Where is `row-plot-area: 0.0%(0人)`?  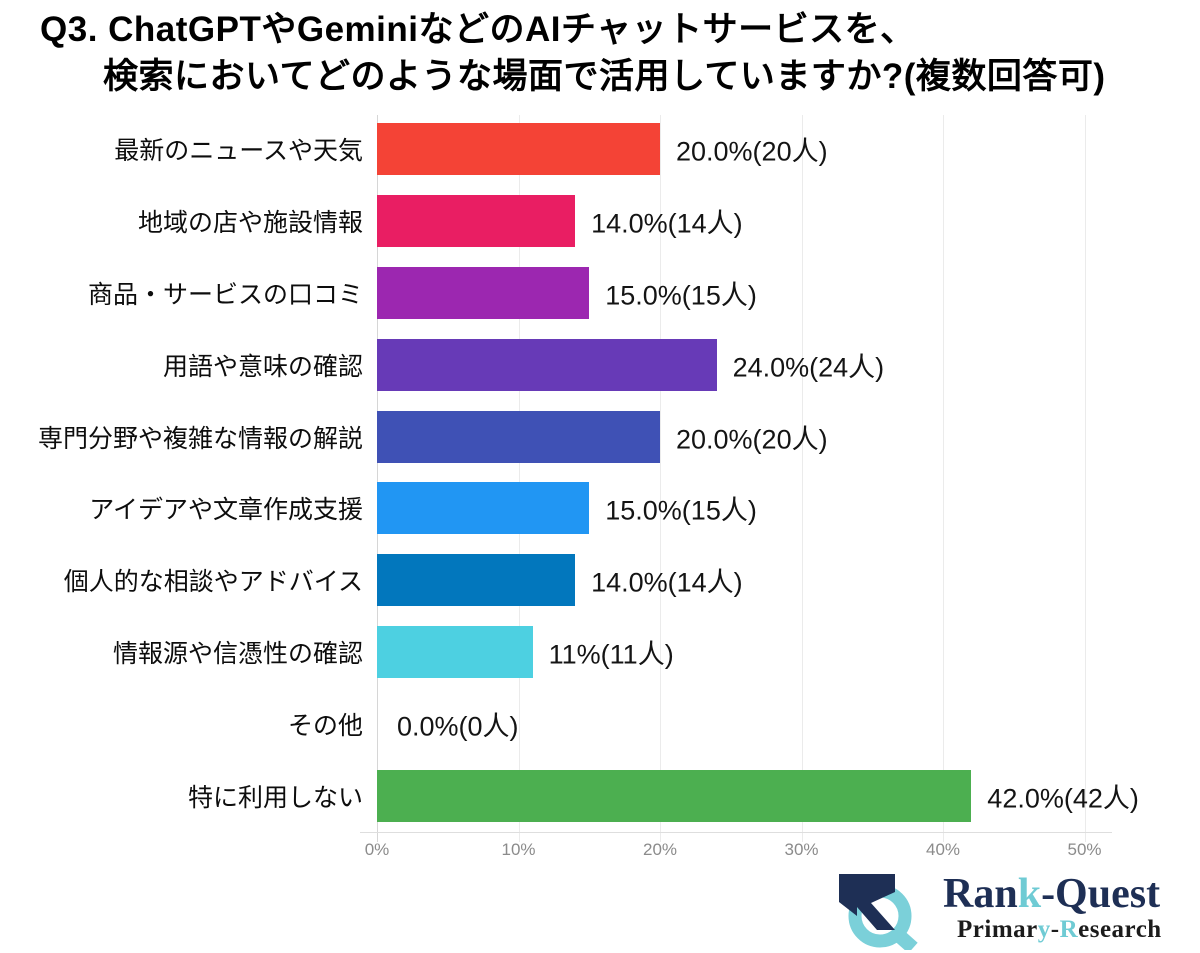
row-plot-area: 0.0%(0人) is located at coordinates (788, 724).